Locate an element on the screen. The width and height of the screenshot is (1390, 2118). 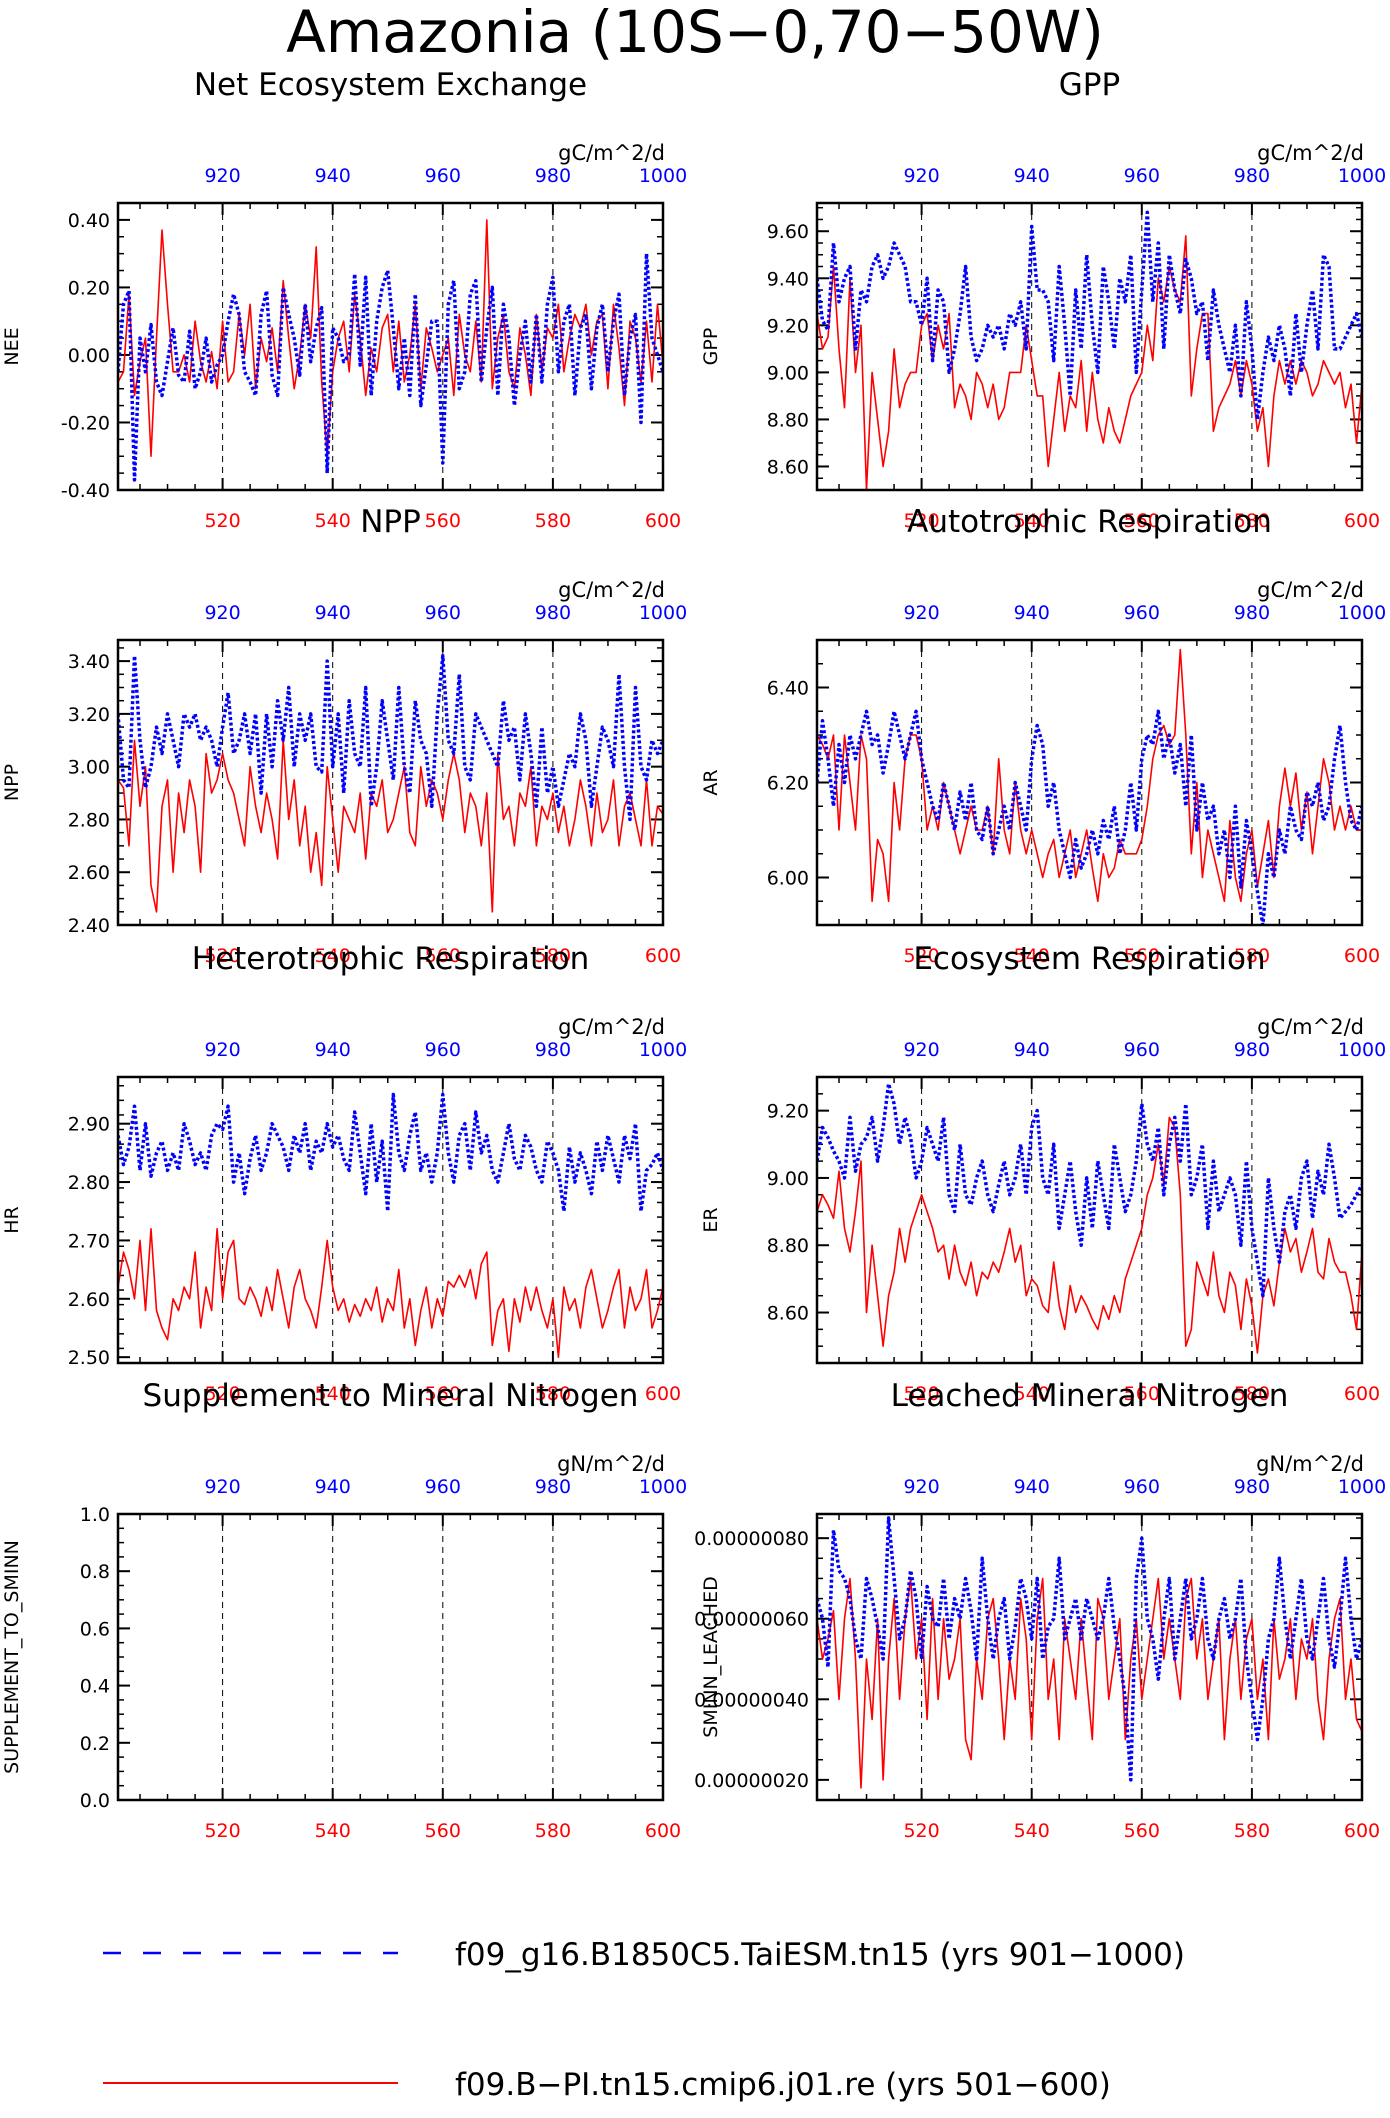
y-tick-label: 2.40 is located at coordinates (89, 926).